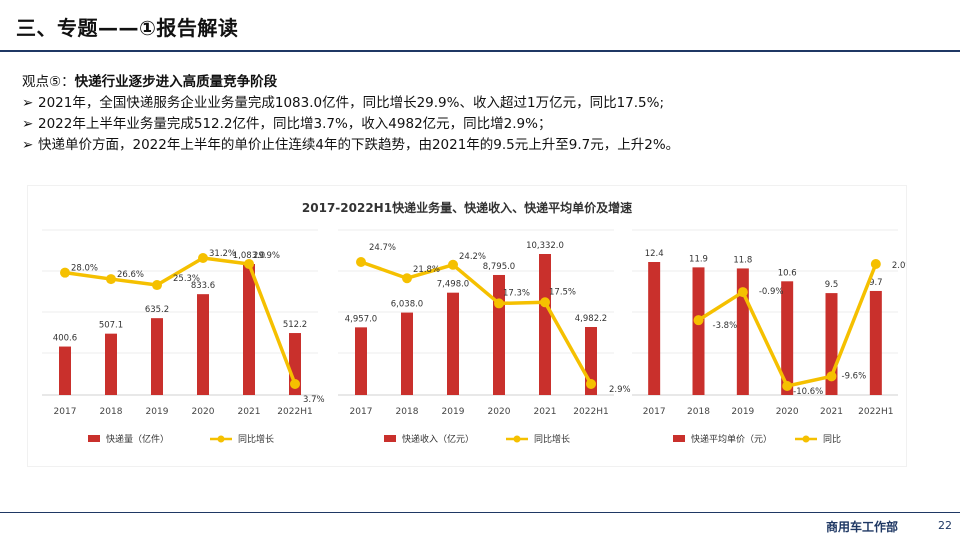 This screenshot has height=540, width=960. I want to click on slide-title: 三、专题——①报告解读, so click(127, 28).